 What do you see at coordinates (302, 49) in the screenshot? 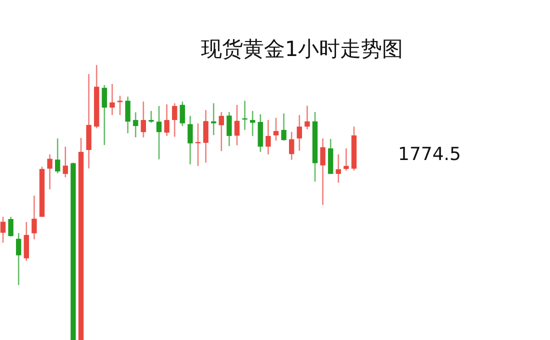
I see `chart-title: 现货黄金1小时走势图` at bounding box center [302, 49].